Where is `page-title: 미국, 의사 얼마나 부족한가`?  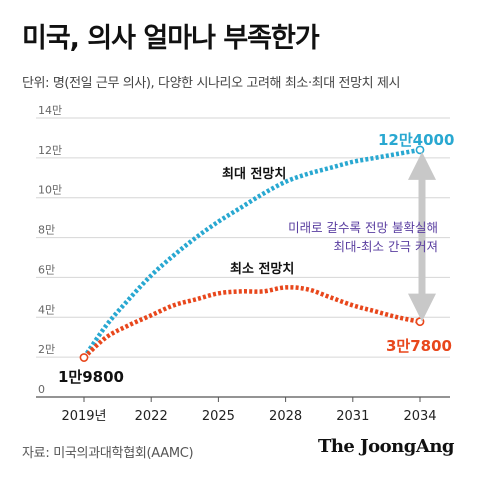
page-title: 미국, 의사 얼마나 부족한가 is located at coordinates (171, 38).